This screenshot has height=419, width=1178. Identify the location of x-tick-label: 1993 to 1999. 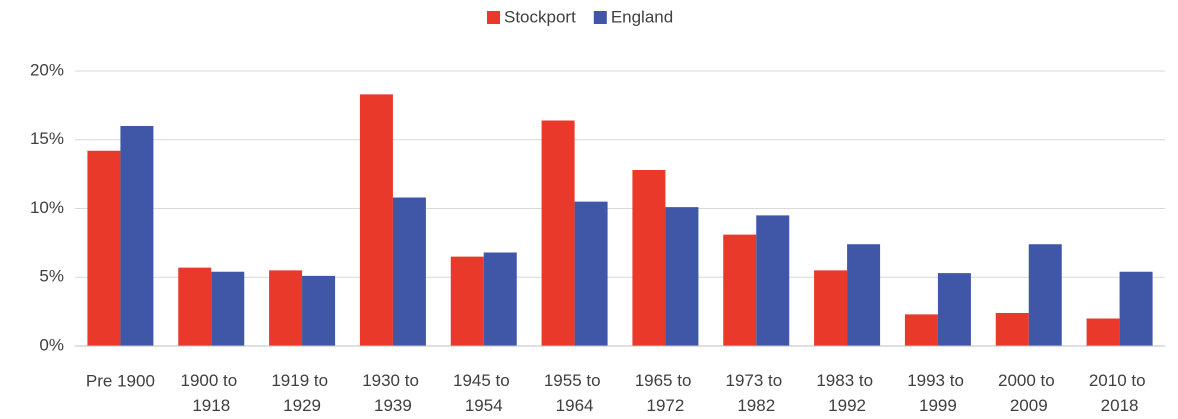
(937, 393).